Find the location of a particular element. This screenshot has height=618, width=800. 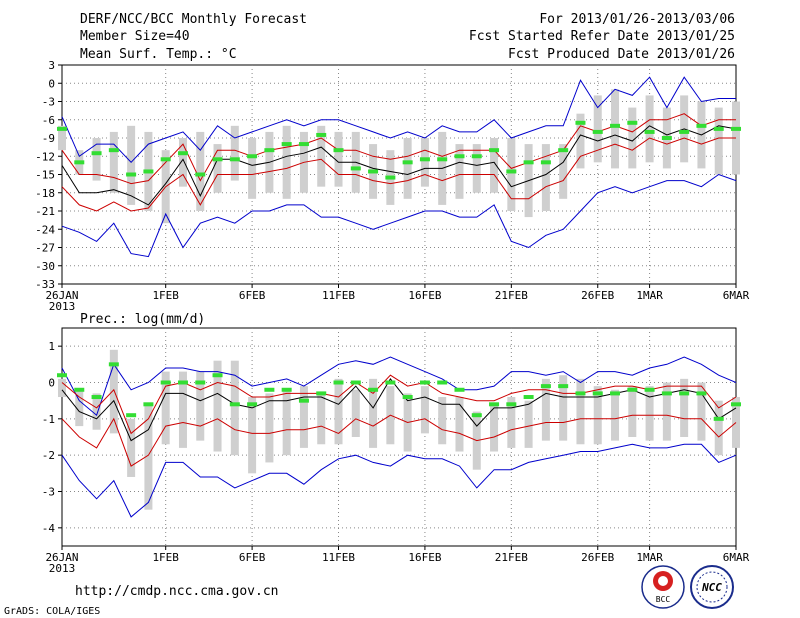

temp-mean-line is located at coordinates (399, 165).